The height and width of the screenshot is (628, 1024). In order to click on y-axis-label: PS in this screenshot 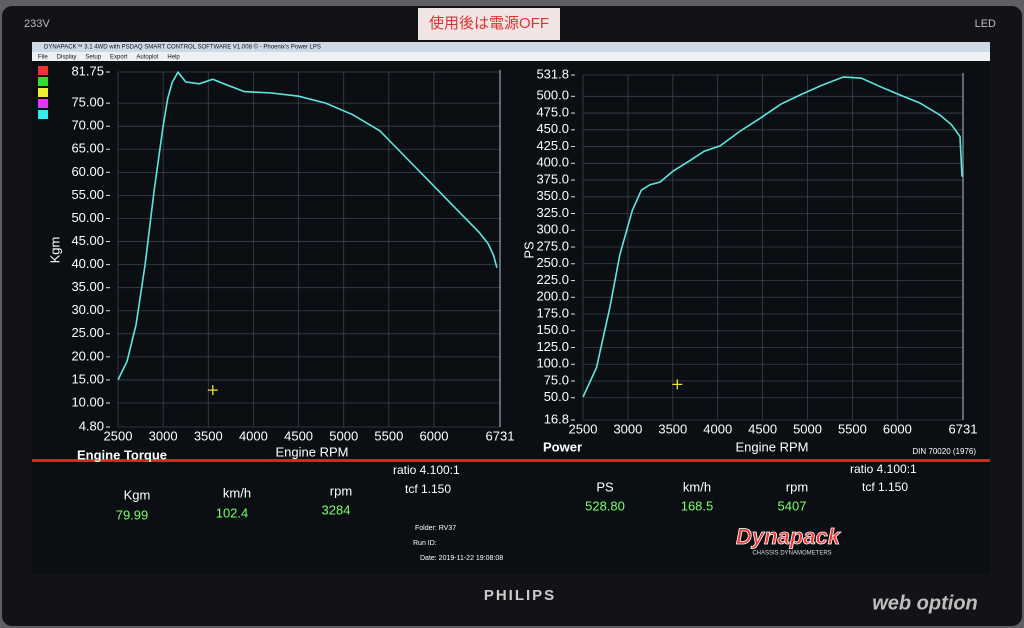, I will do `click(528, 250)`.